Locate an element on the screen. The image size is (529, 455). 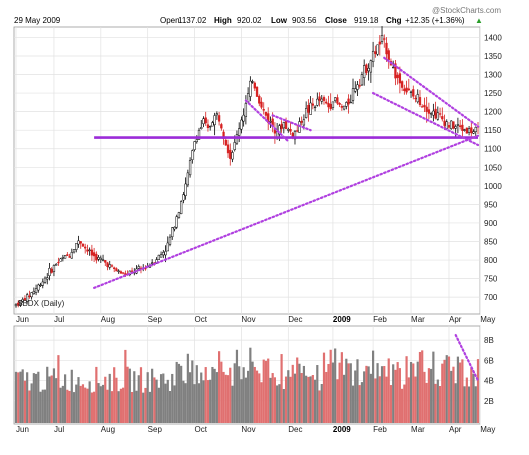
header-high-value: 920.02 is located at coordinates (249, 20).